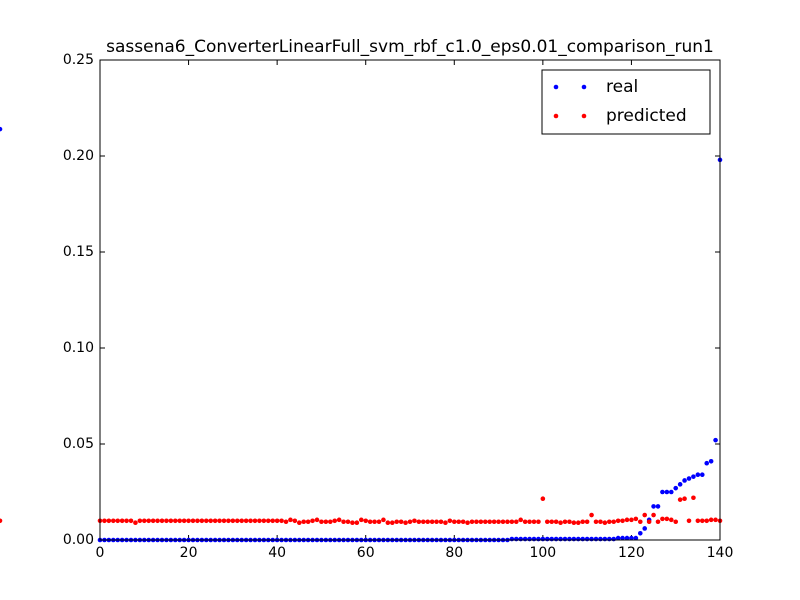  I want to click on legend-box, so click(626, 102).